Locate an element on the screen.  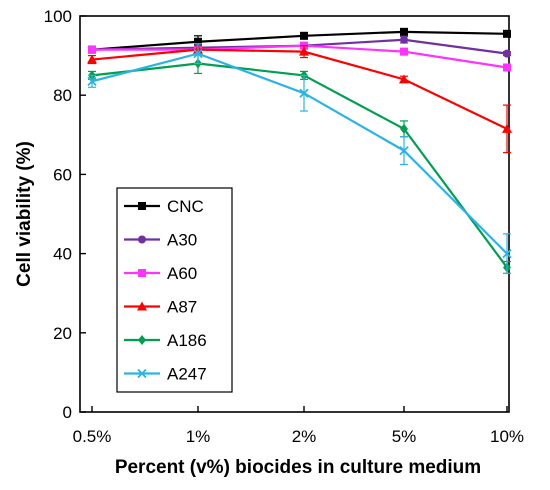
x-axis-title: Percent (v%) biocides in culture medium is located at coordinates (298, 467).